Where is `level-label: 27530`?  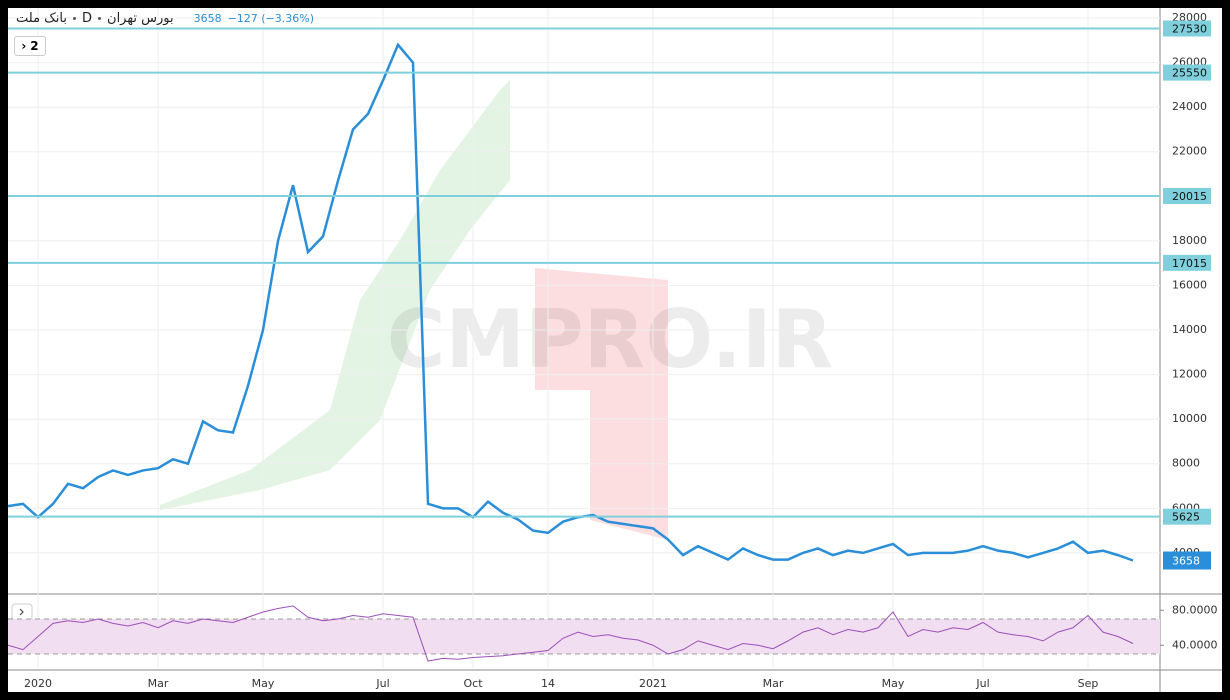 level-label: 27530 is located at coordinates (1189, 29).